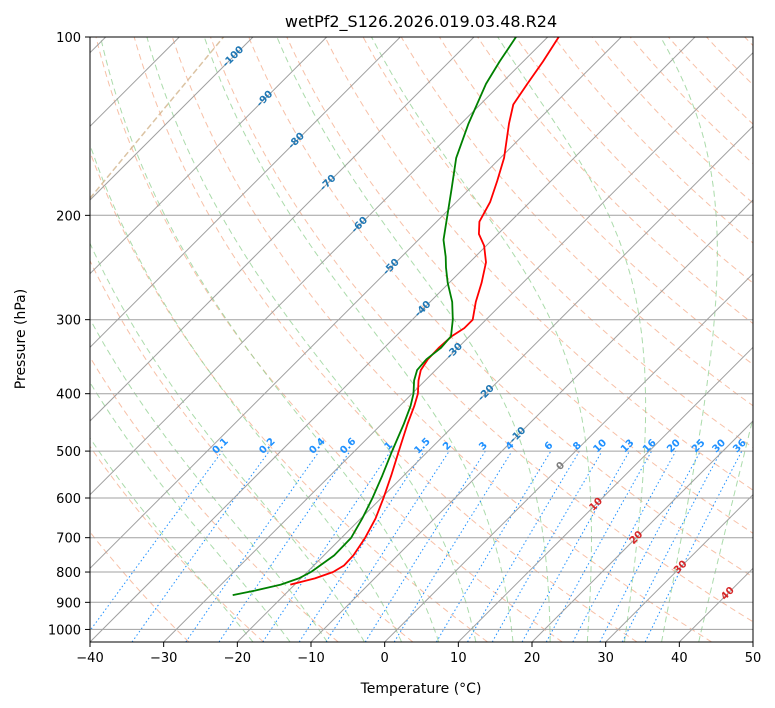 This screenshot has height=708, width=775. Describe the element at coordinates (532, 658) in the screenshot. I see `x-tick-label: 20` at that location.